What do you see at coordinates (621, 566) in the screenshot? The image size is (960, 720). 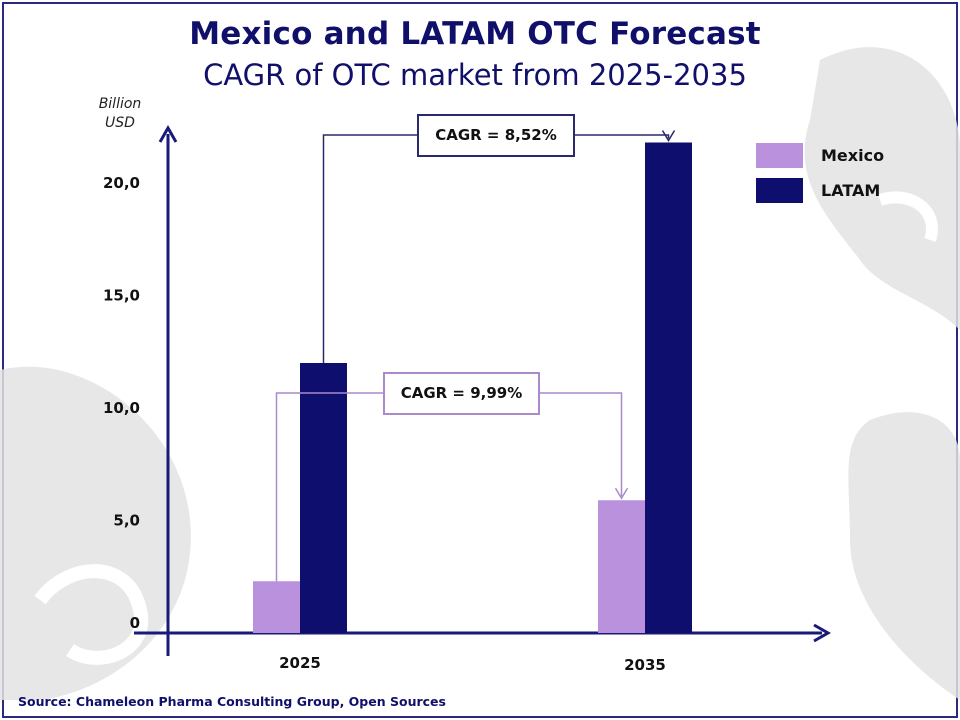 I see `bar-mexico-2035` at bounding box center [621, 566].